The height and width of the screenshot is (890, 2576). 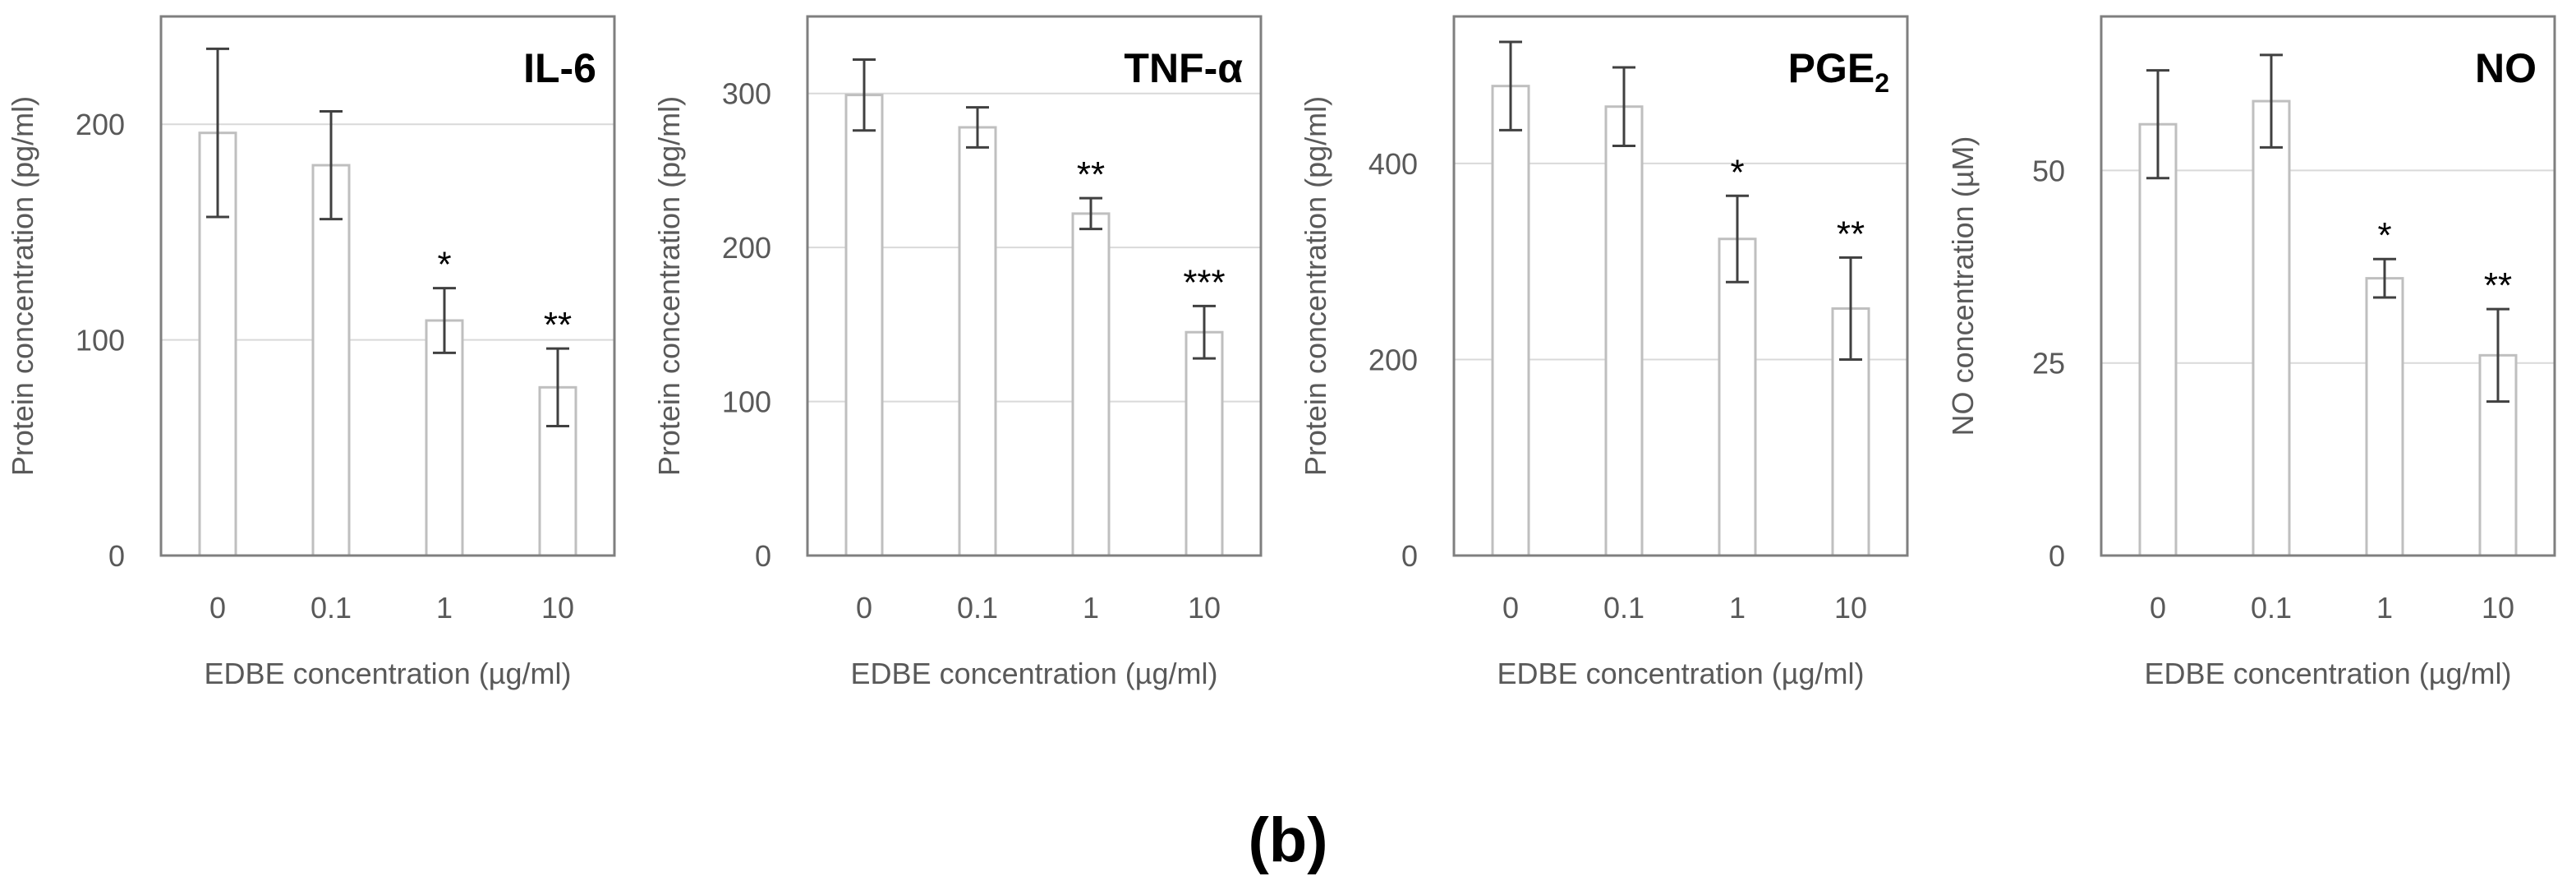 I want to click on y-tick-label: 300, so click(x=746, y=94).